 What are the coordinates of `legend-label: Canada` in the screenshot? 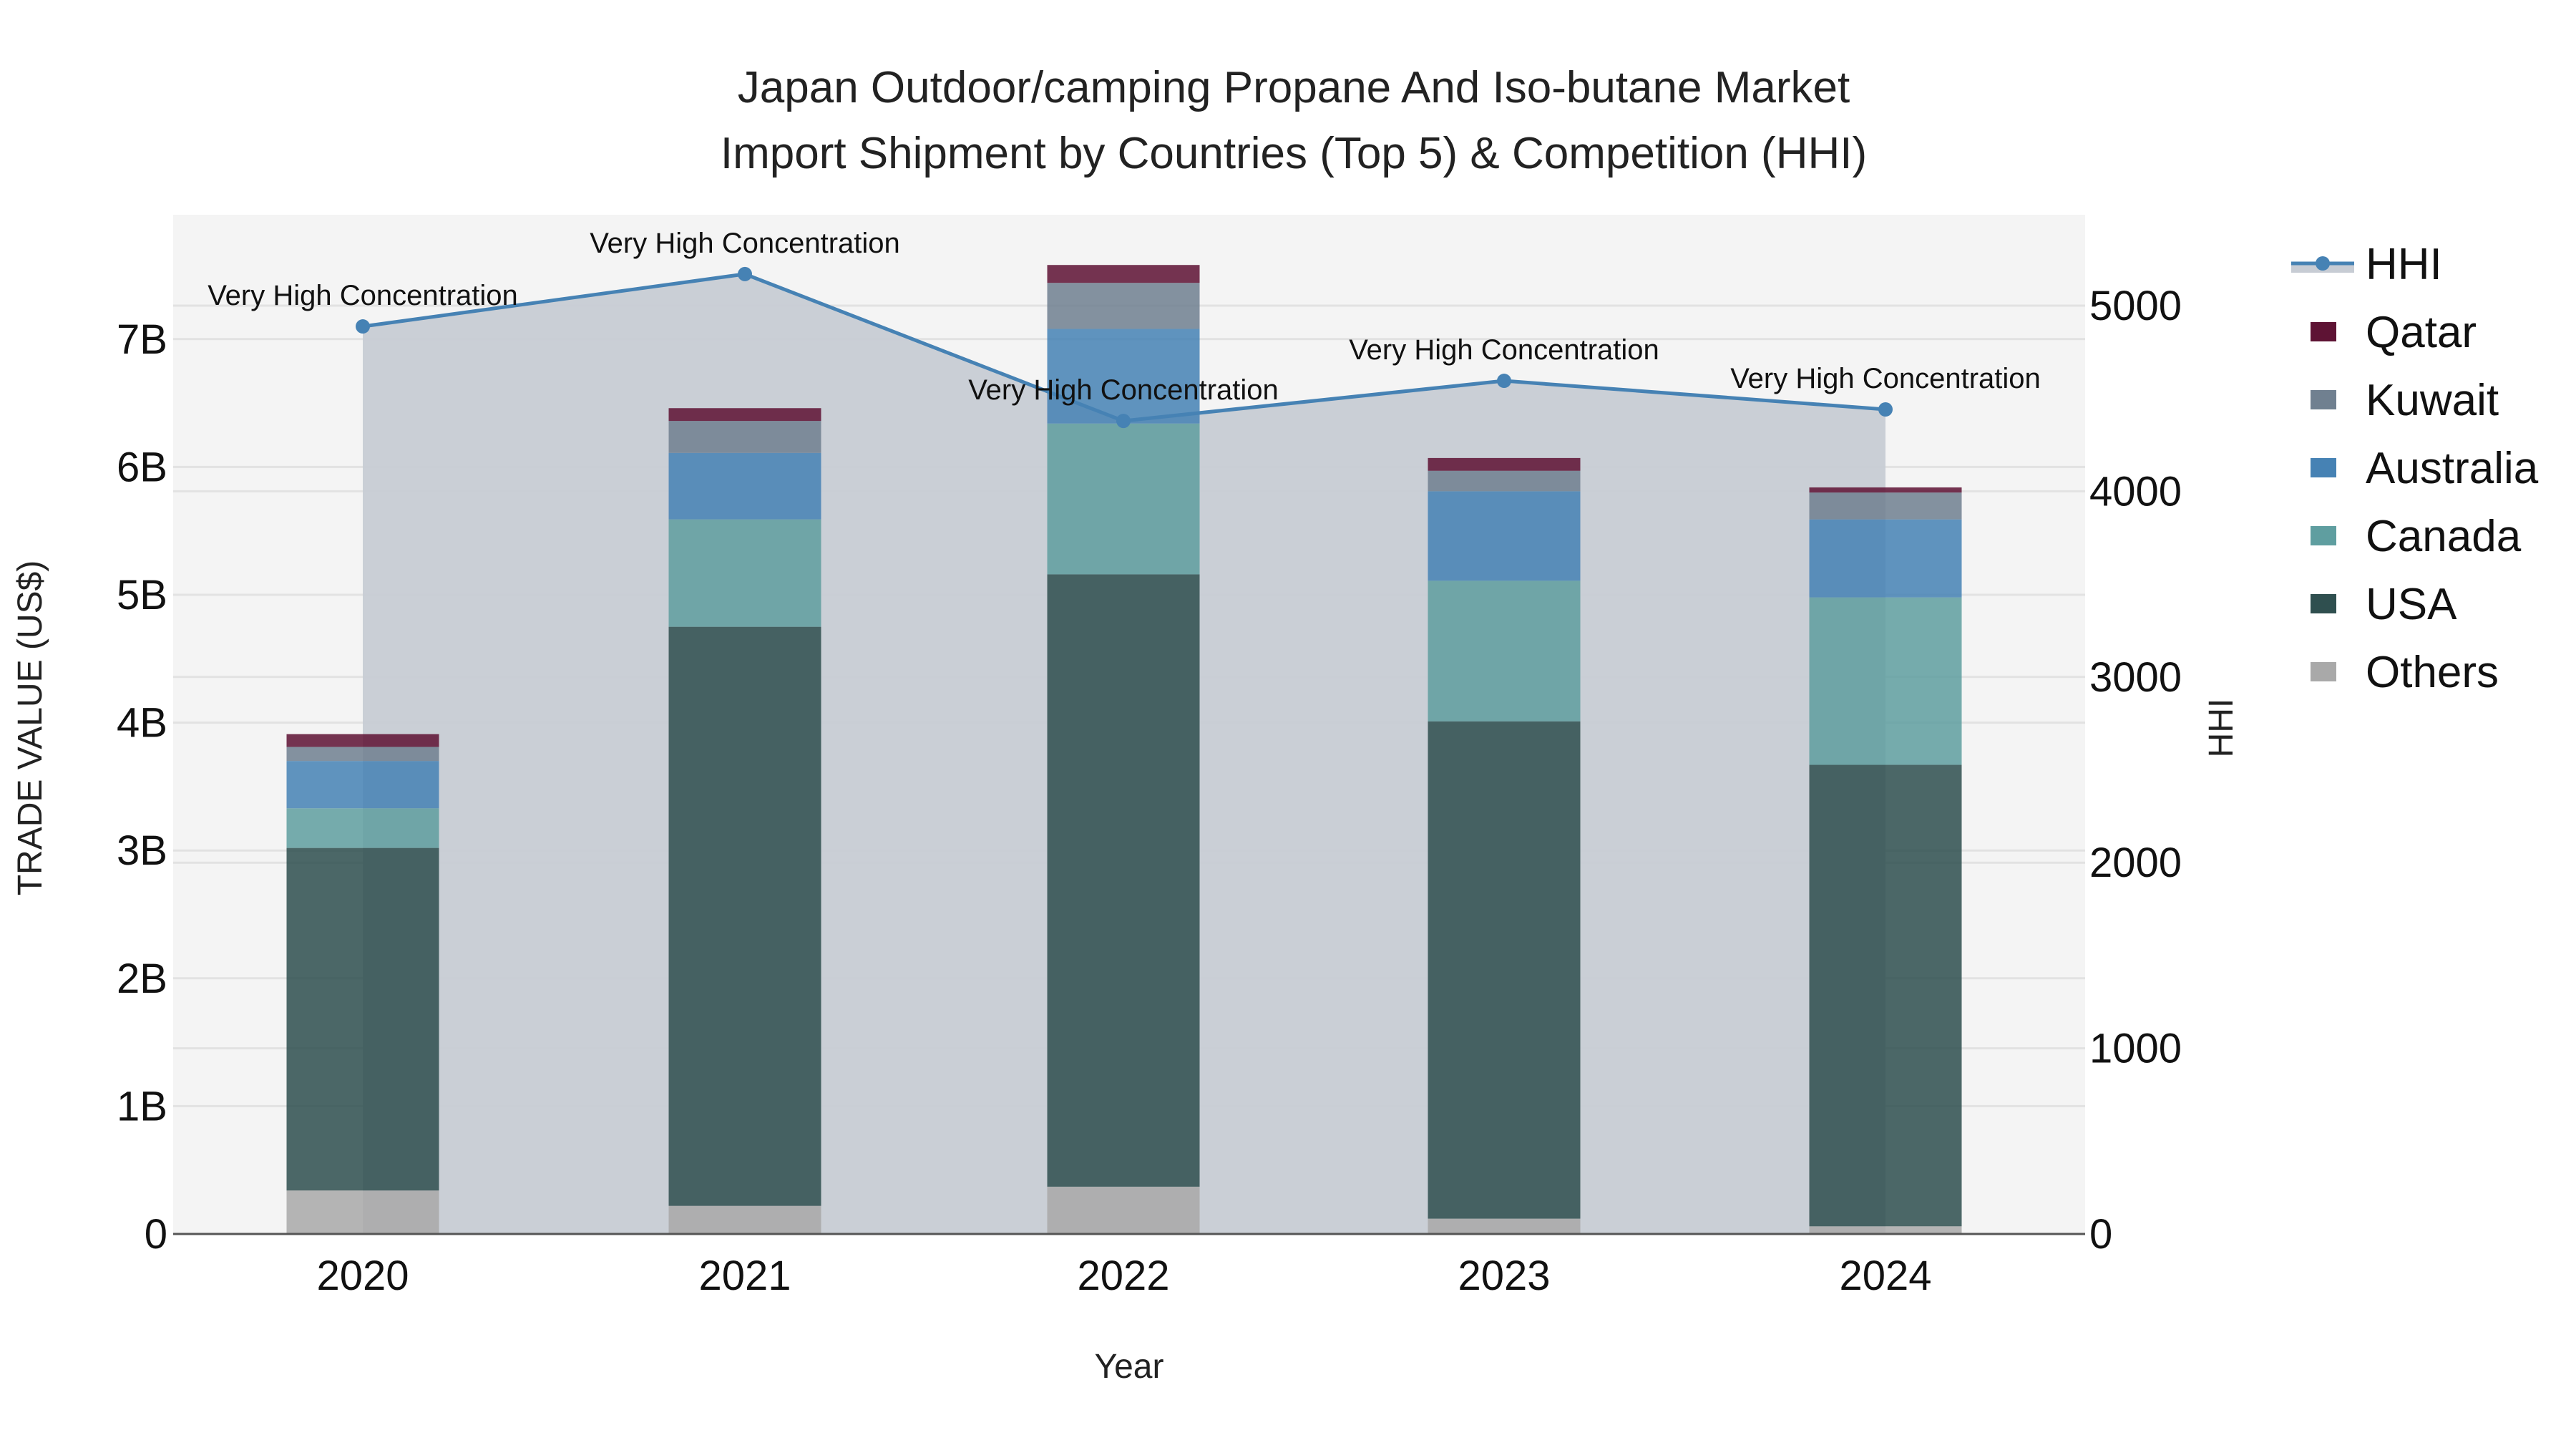 It's located at (2444, 536).